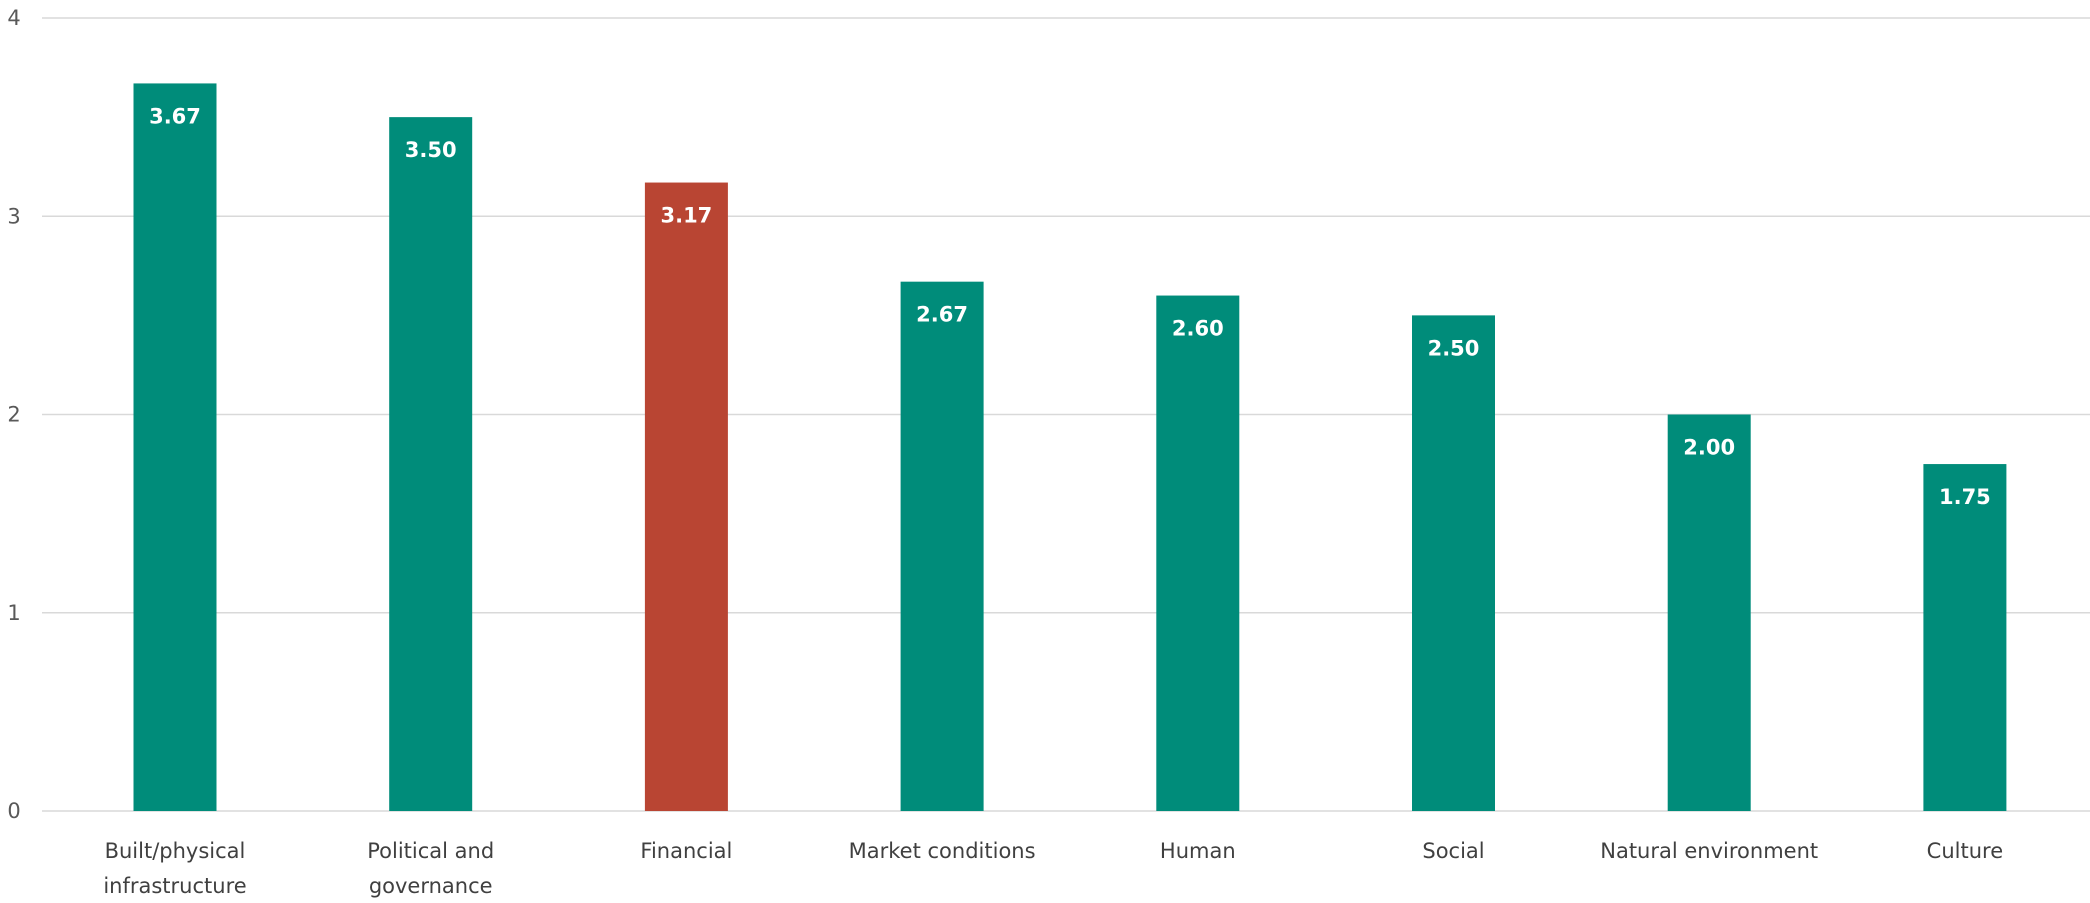 The width and height of the screenshot is (2090, 903). What do you see at coordinates (1709, 851) in the screenshot?
I see `x-tick-label: Natural environment` at bounding box center [1709, 851].